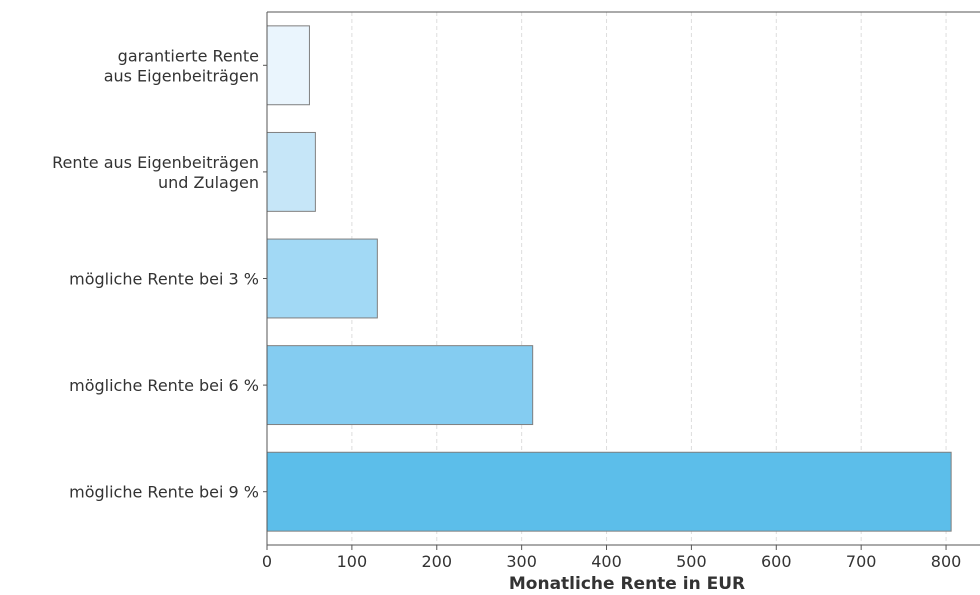  What do you see at coordinates (627, 582) in the screenshot?
I see `x-axis-title: Monatliche Rente in EUR` at bounding box center [627, 582].